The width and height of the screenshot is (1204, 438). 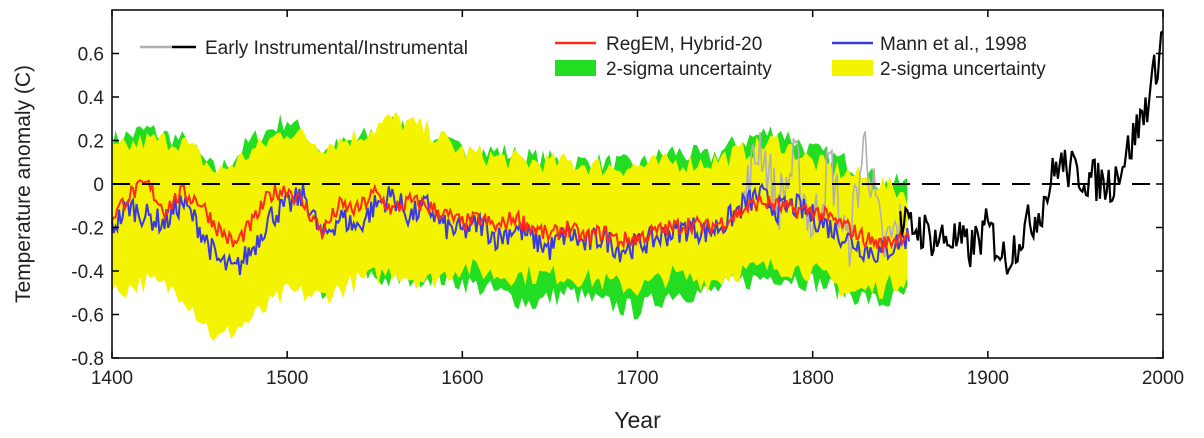 What do you see at coordinates (91, 55) in the screenshot?
I see `y-tick-label: 0.6` at bounding box center [91, 55].